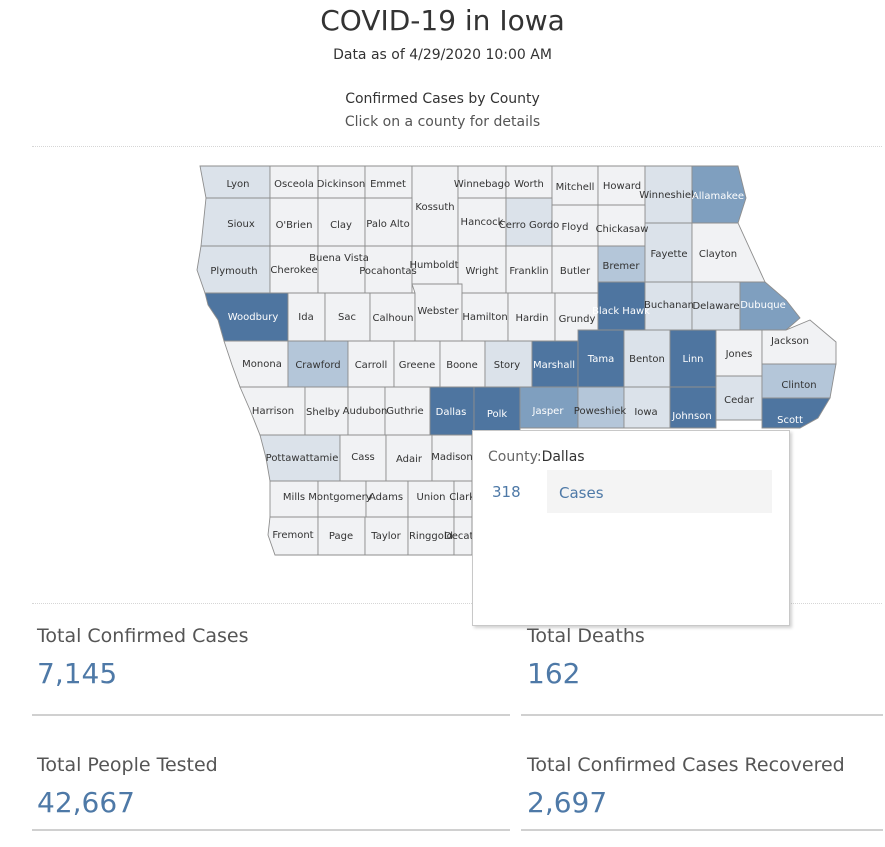 This screenshot has height=847, width=885. Describe the element at coordinates (323, 412) in the screenshot. I see `county-label-shelby: Shelby` at that location.